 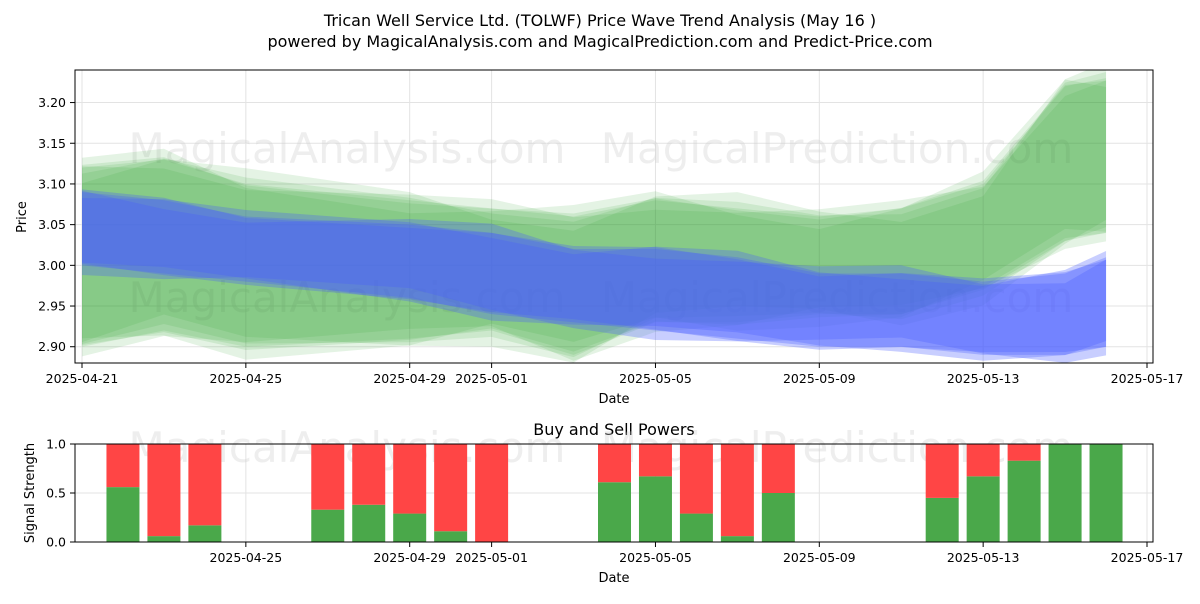 What do you see at coordinates (983, 378) in the screenshot?
I see `price-x-tick-label: 2025-05-13` at bounding box center [983, 378].